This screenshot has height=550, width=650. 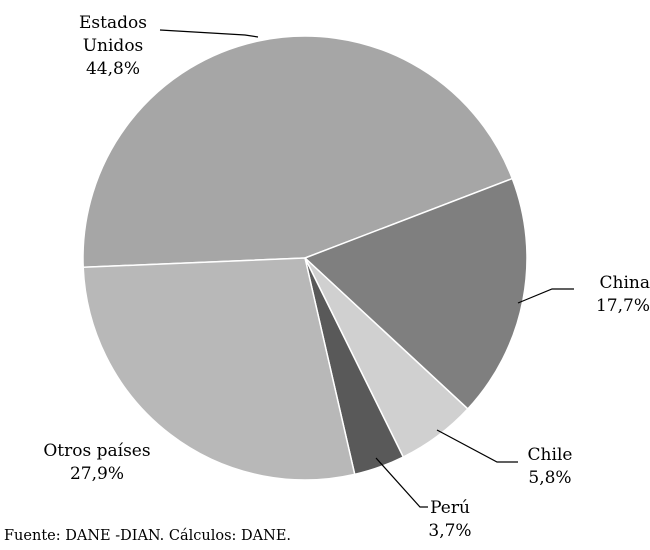 I want to click on category-label: Chile, so click(x=550, y=455).